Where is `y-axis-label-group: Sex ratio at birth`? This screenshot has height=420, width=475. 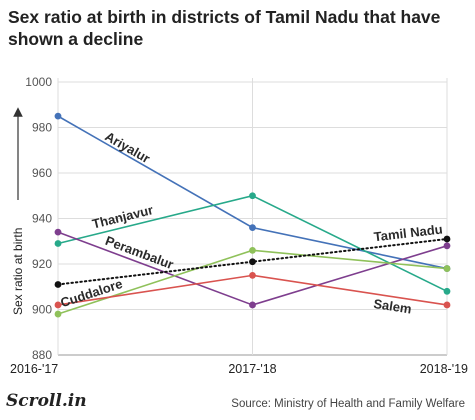 y-axis-label-group: Sex ratio at birth is located at coordinates (18, 211).